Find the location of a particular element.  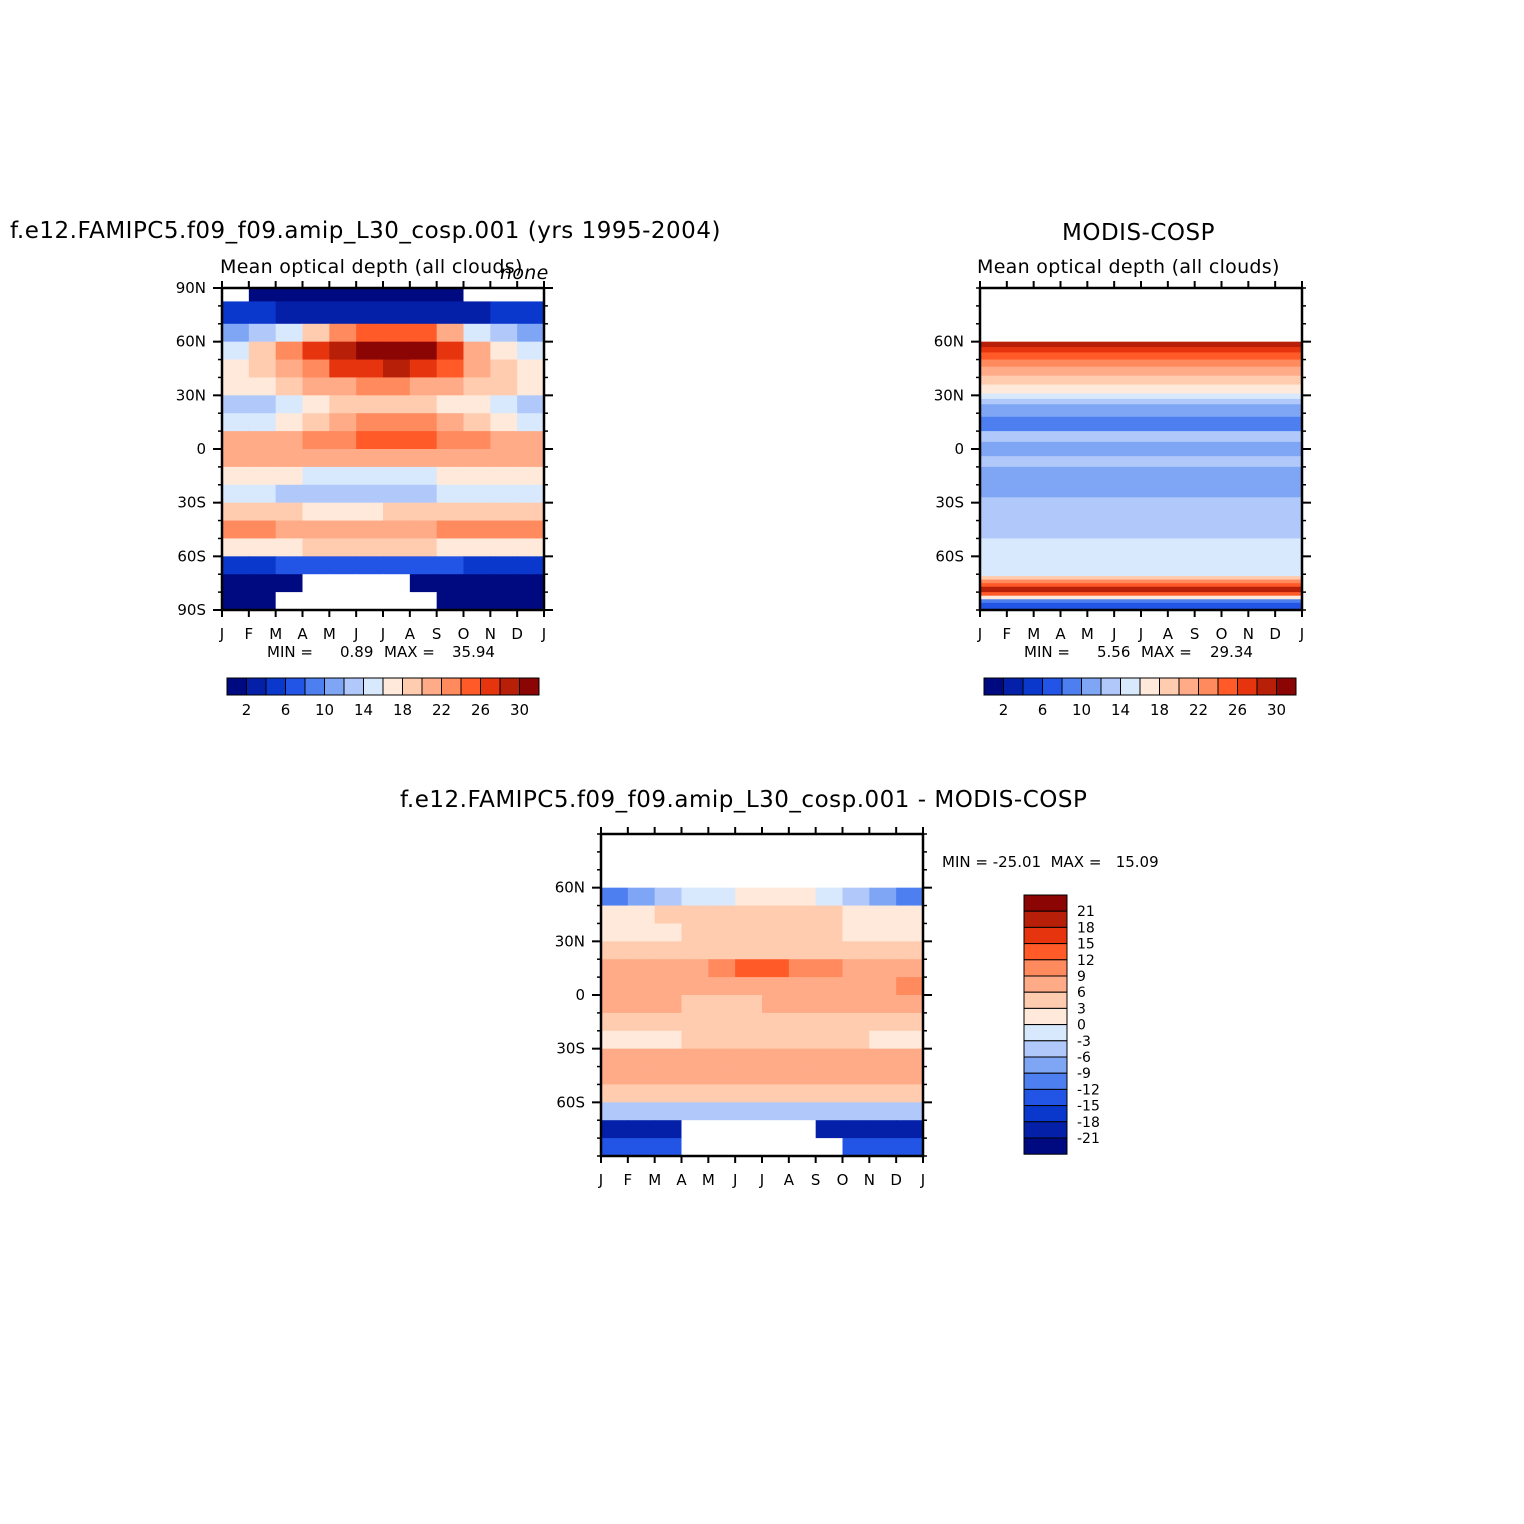

model-max-value: 35.94 is located at coordinates (473, 652).